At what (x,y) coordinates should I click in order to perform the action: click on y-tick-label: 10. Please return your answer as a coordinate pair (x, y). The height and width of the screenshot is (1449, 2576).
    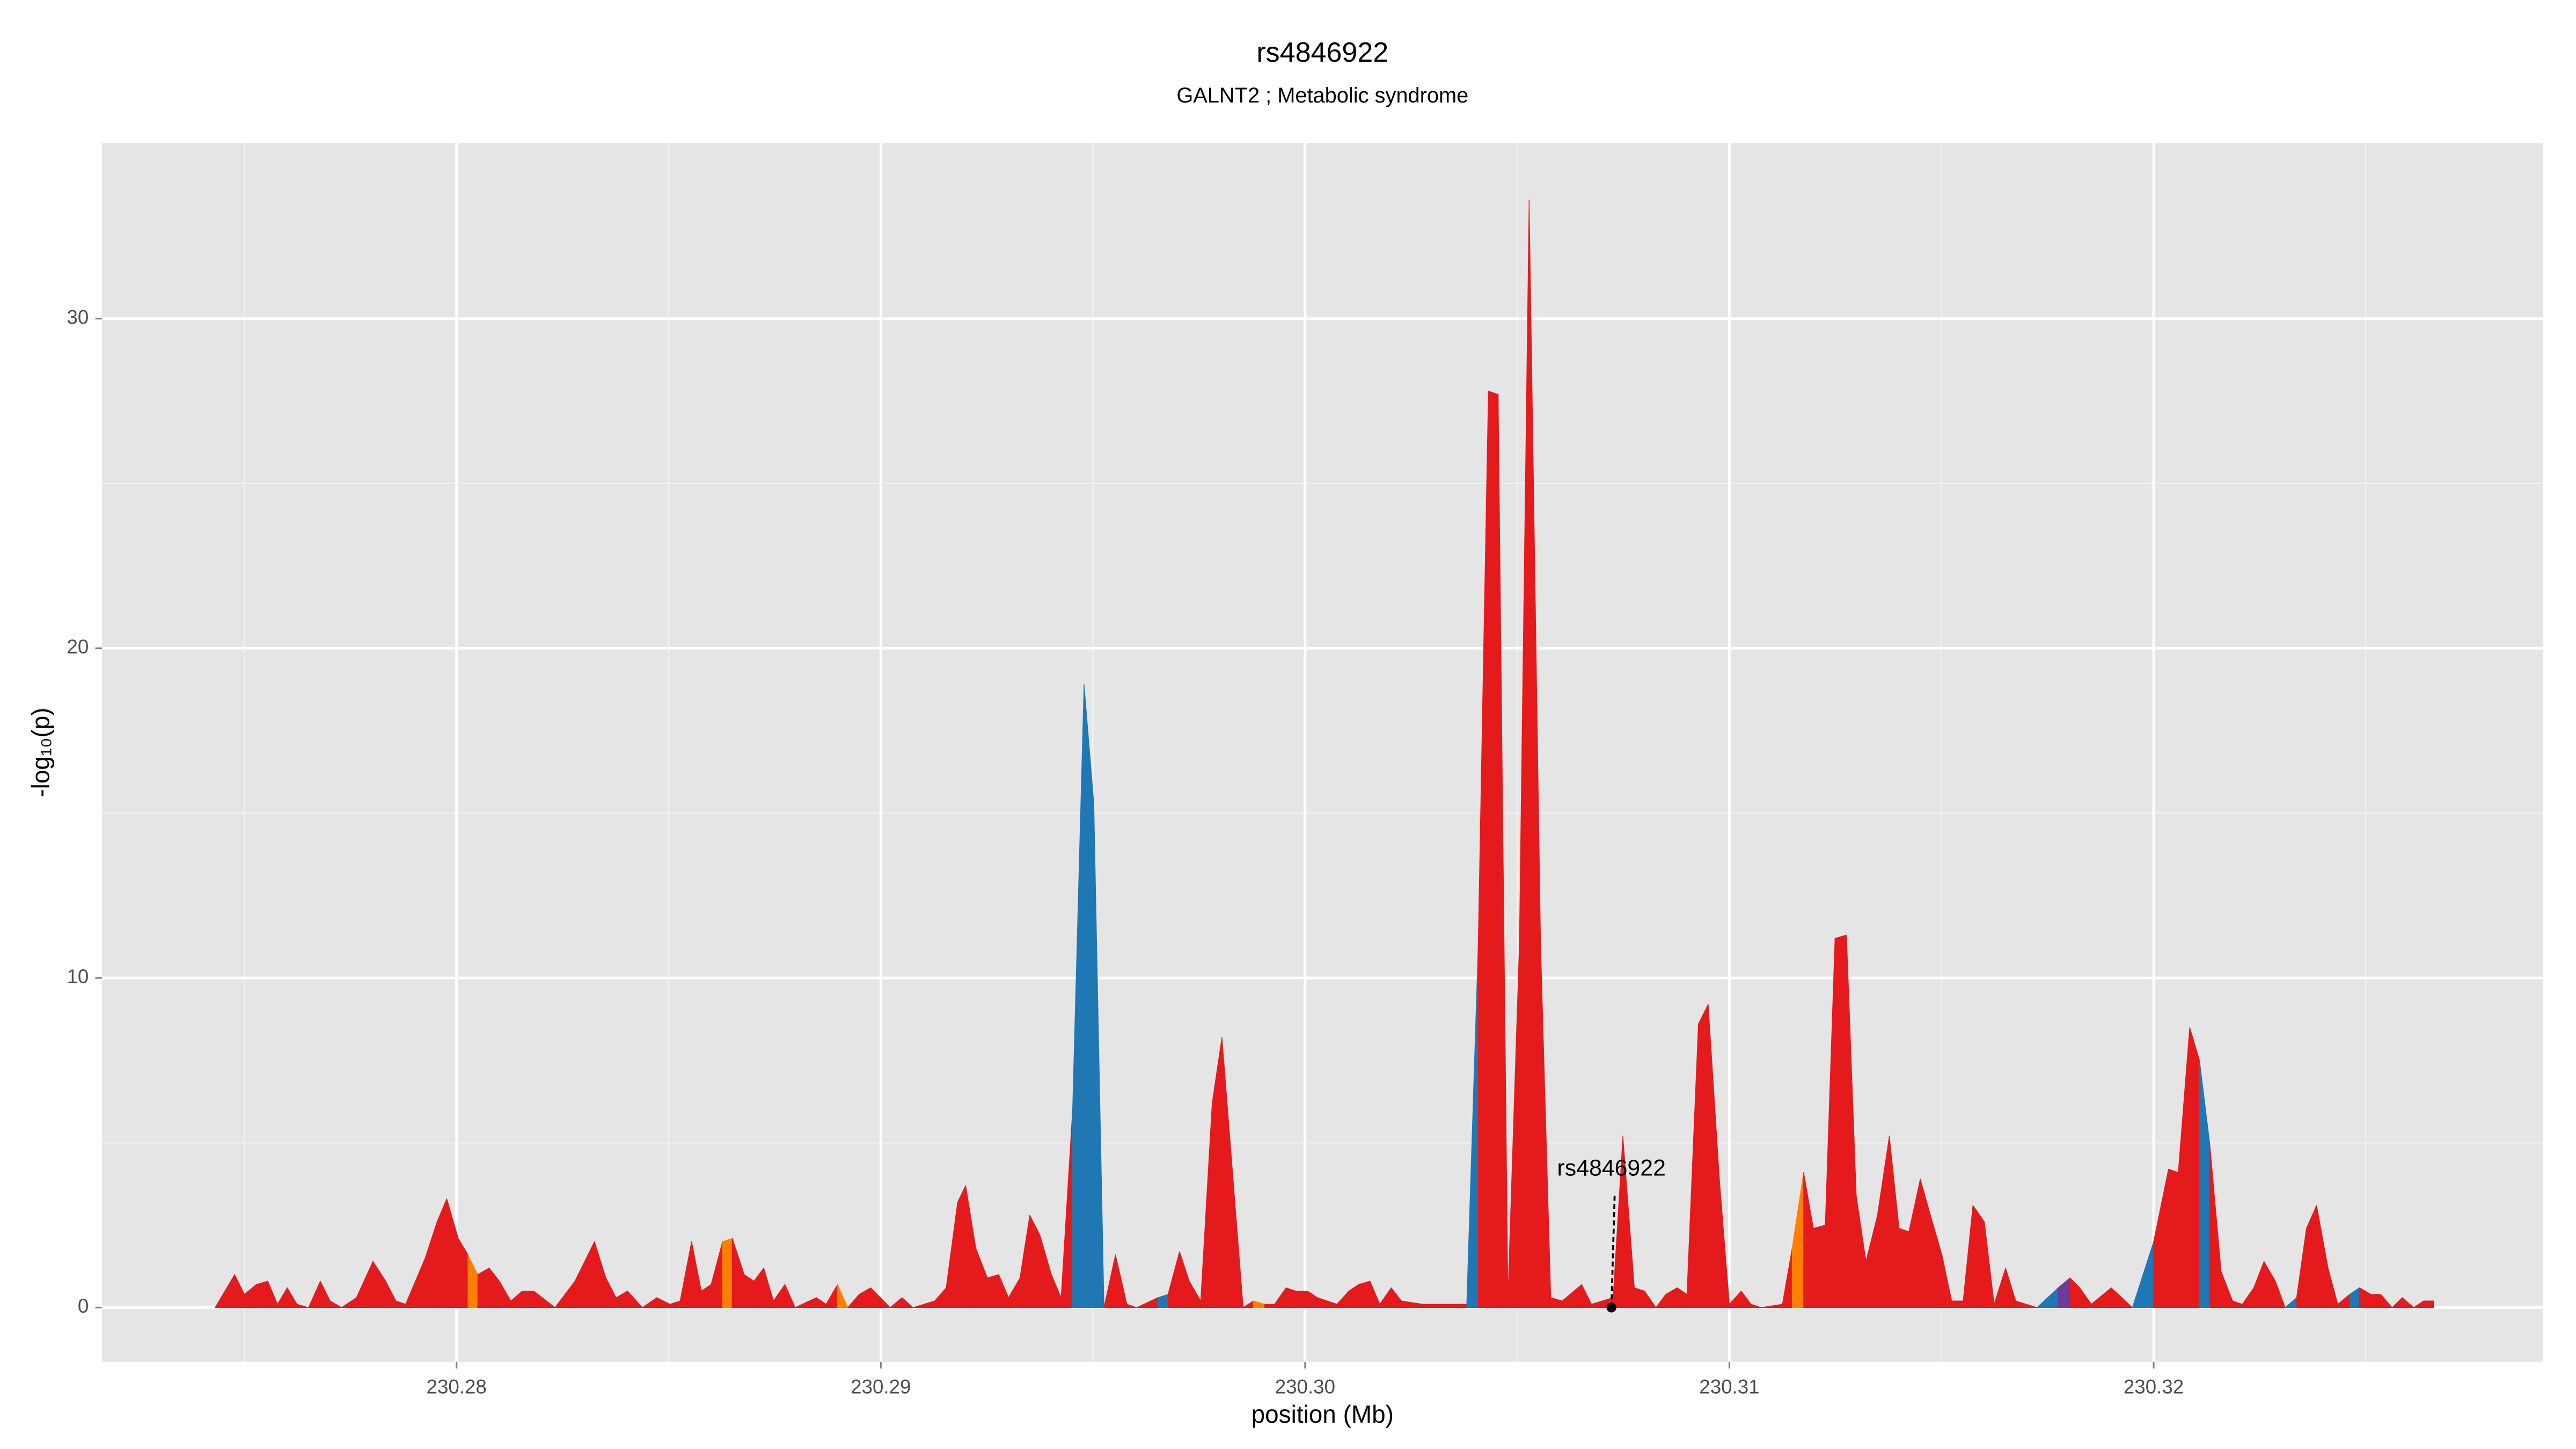
    Looking at the image, I should click on (78, 976).